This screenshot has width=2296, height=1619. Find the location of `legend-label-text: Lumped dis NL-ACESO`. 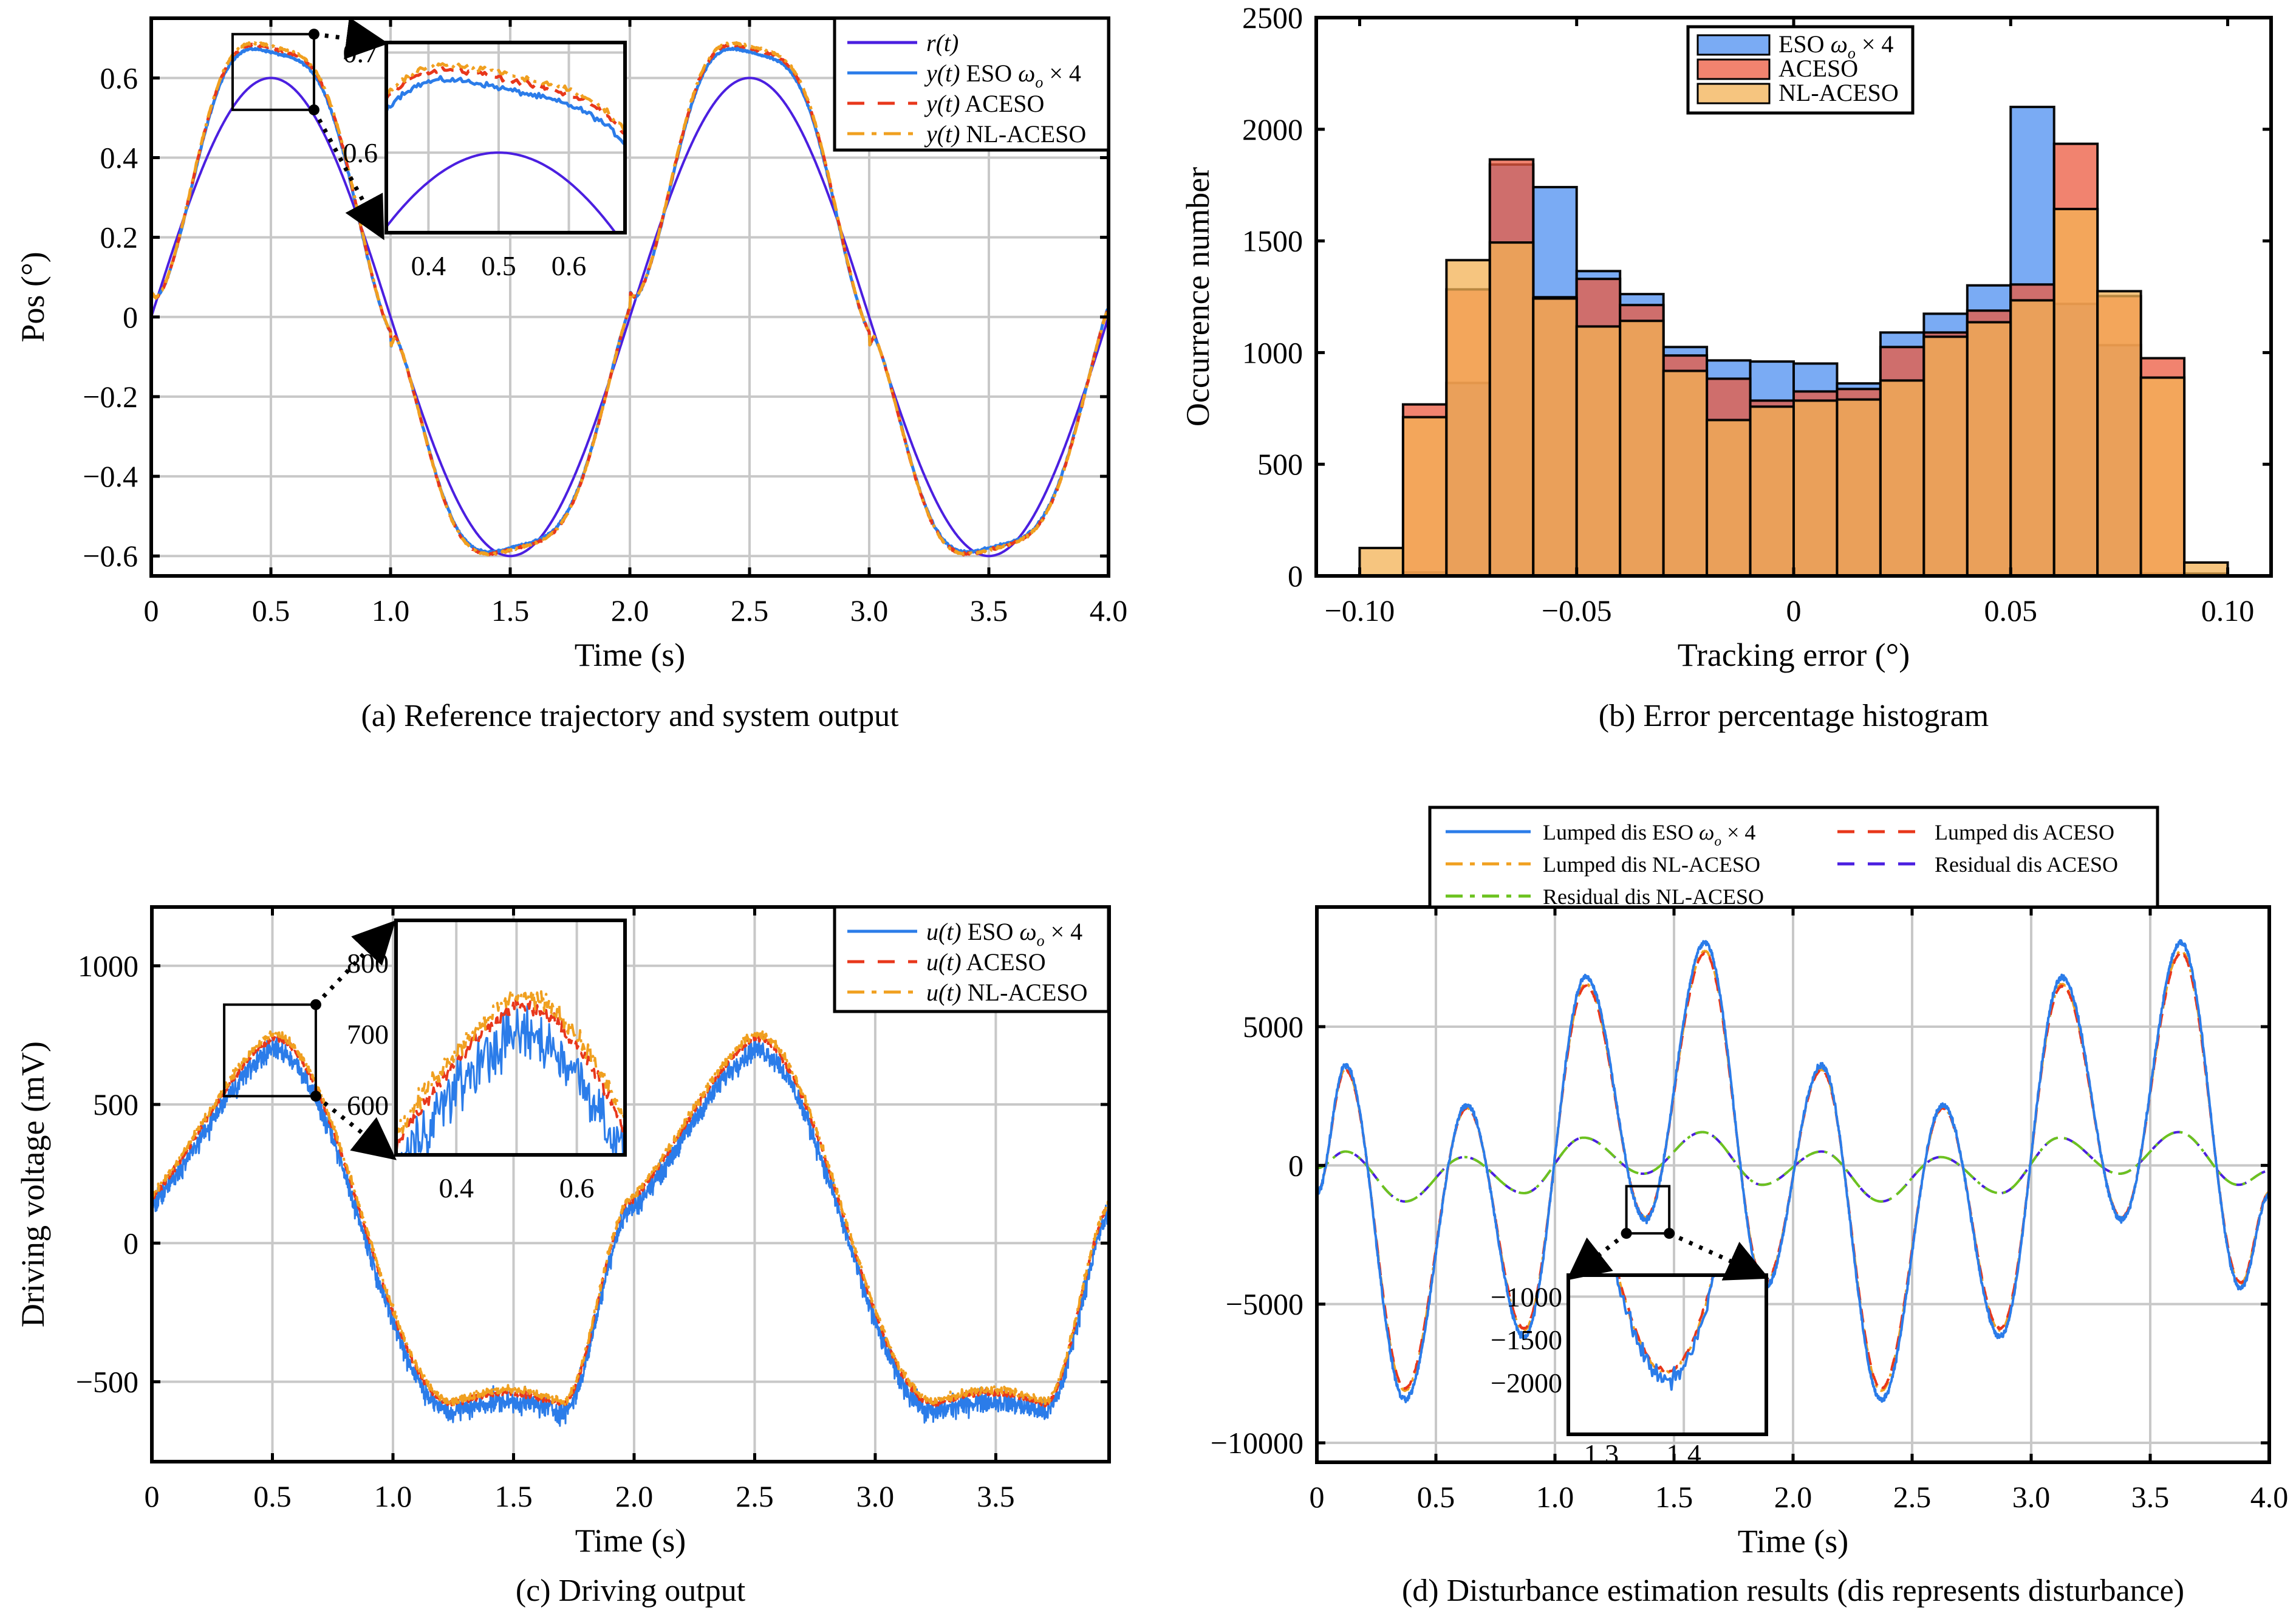

legend-label-text: Lumped dis NL-ACESO is located at coordinates (1651, 864).